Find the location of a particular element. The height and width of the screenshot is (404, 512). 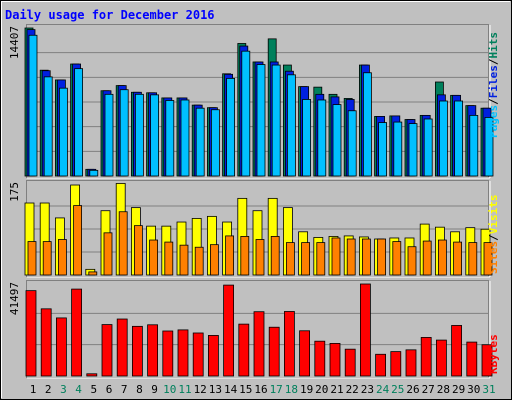

x-tick-label: 3 is located at coordinates (63, 389).